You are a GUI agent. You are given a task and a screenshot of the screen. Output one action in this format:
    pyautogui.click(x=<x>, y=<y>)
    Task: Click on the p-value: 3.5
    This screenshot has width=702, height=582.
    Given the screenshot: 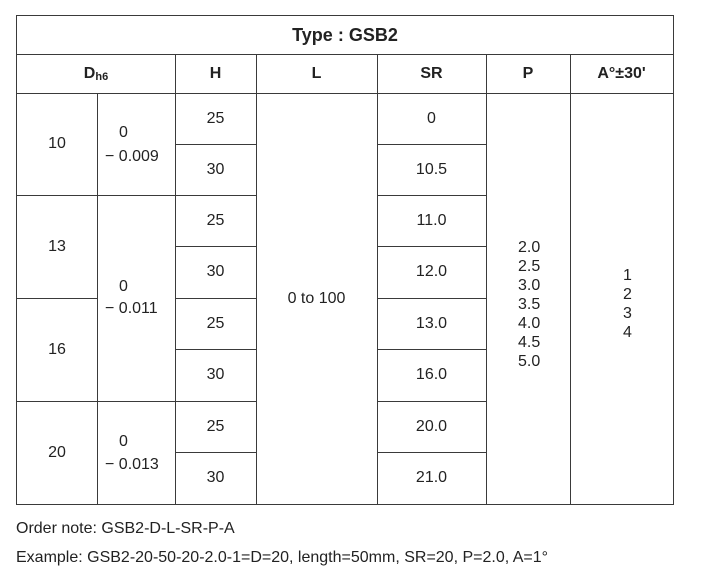 What is the action you would take?
    pyautogui.click(x=529, y=304)
    